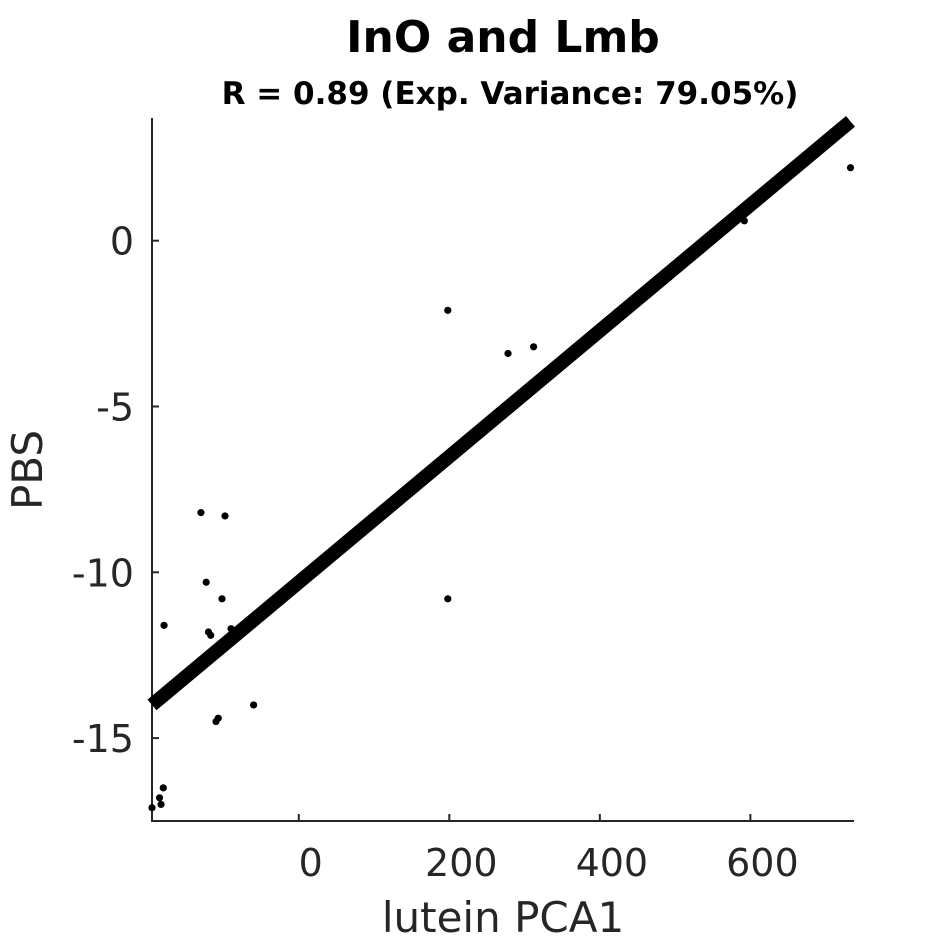 This screenshot has width=945, height=945. What do you see at coordinates (762, 863) in the screenshot?
I see `x-tick-label: 600` at bounding box center [762, 863].